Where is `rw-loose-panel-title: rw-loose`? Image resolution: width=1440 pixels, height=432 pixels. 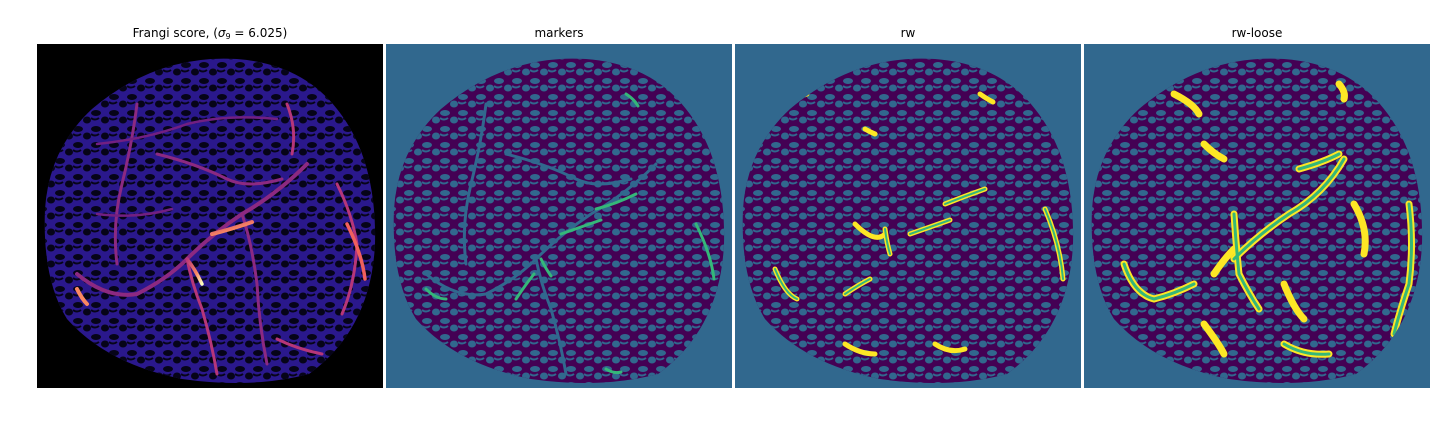 rw-loose-panel-title: rw-loose is located at coordinates (1257, 33).